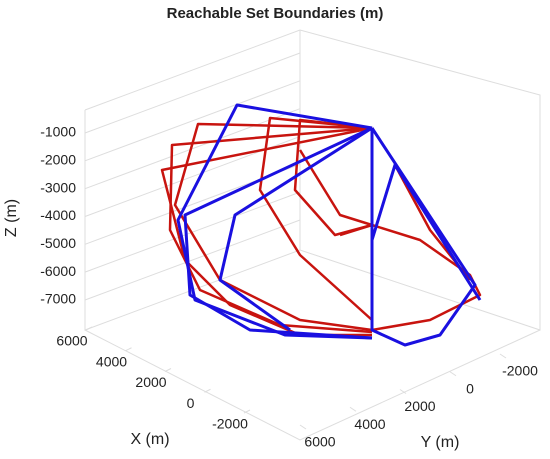 The height and width of the screenshot is (459, 550). Describe the element at coordinates (58, 215) in the screenshot. I see `z-tick-label: -4000` at that location.